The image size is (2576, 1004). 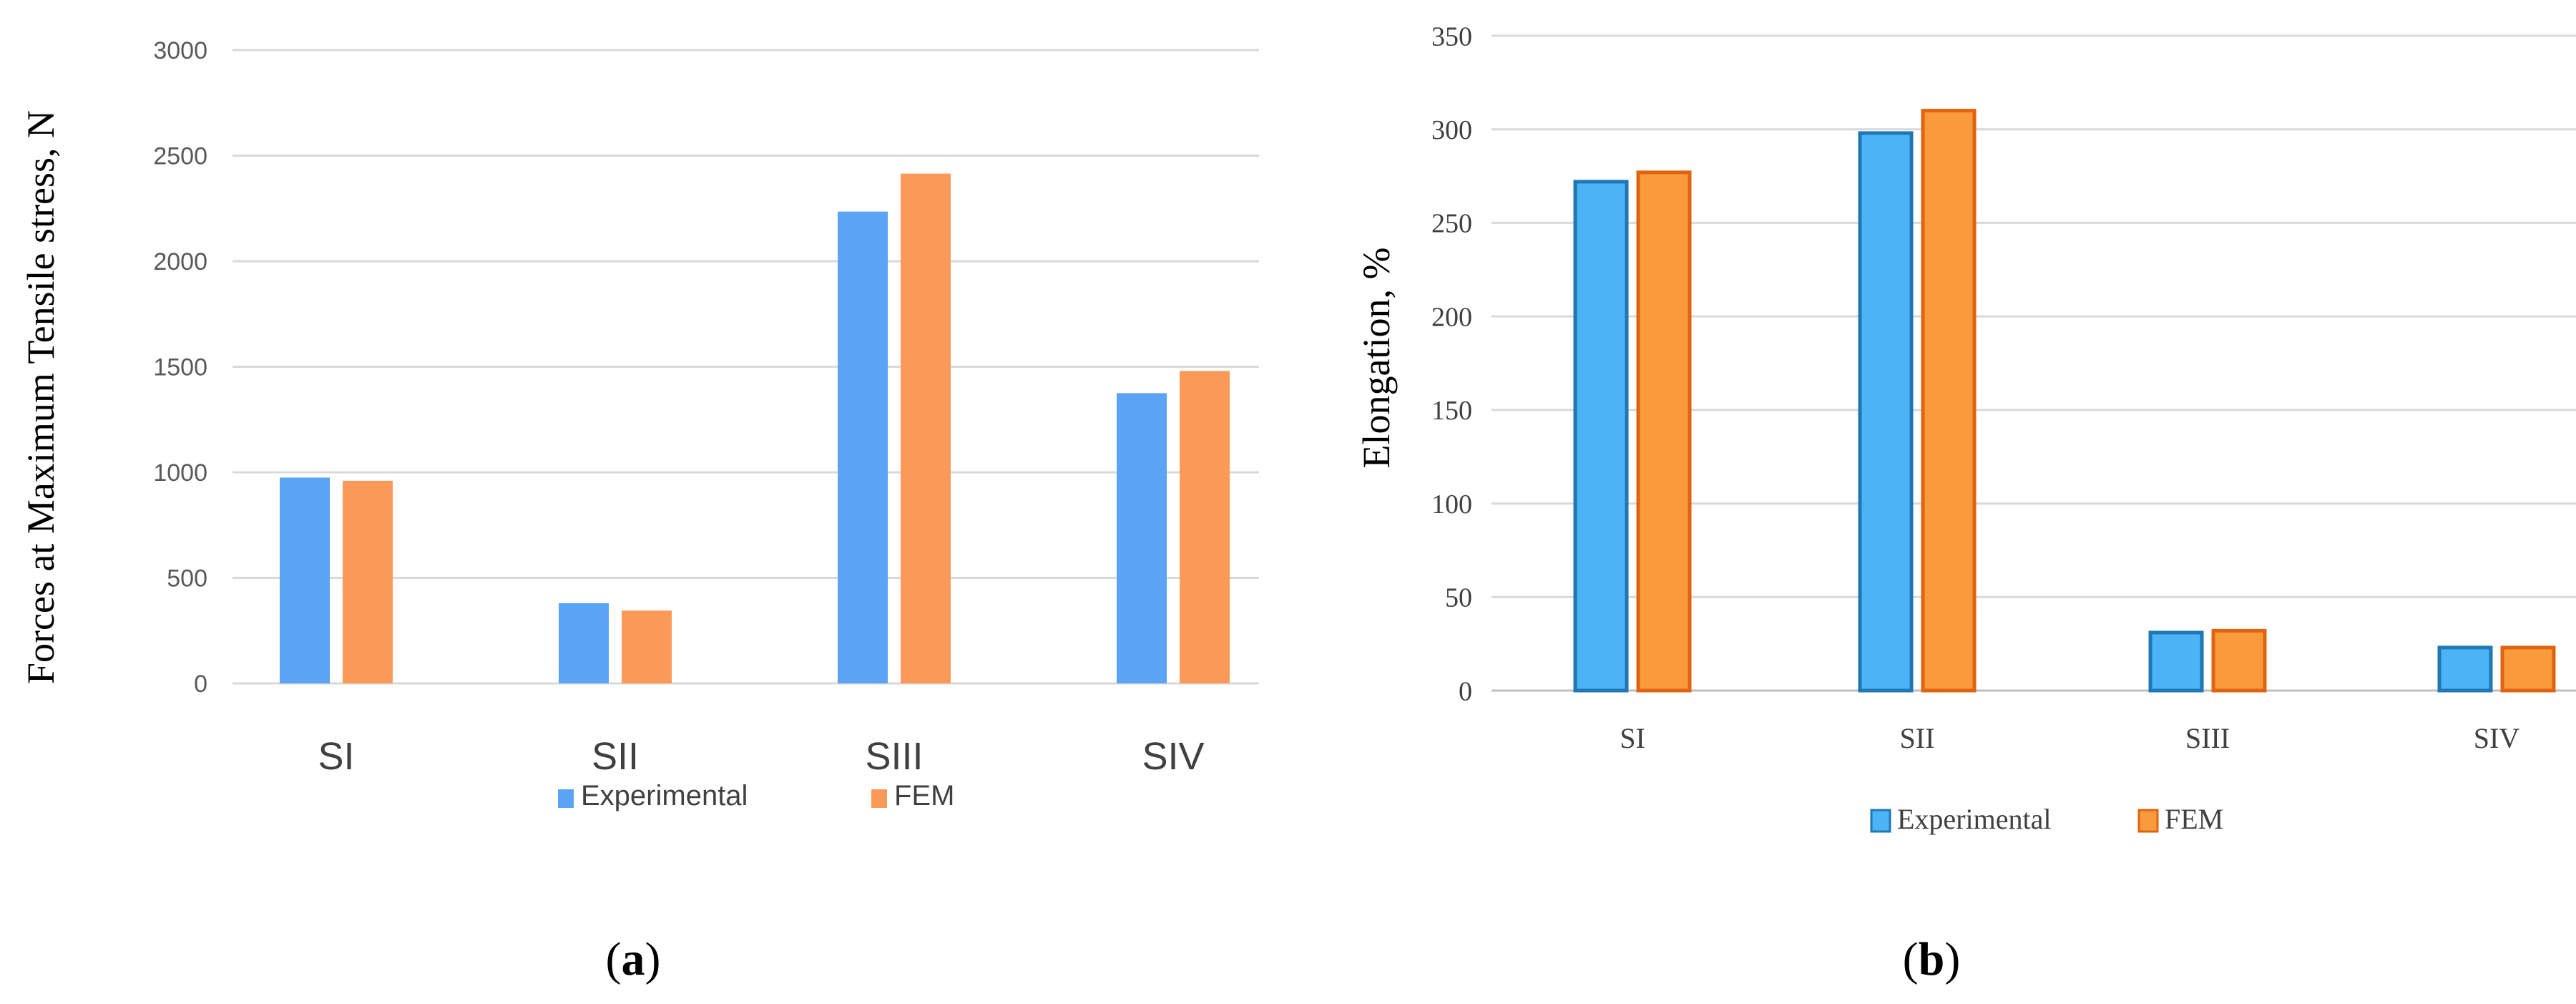 What do you see at coordinates (187, 579) in the screenshot?
I see `chart-a-y-tick-label: 500` at bounding box center [187, 579].